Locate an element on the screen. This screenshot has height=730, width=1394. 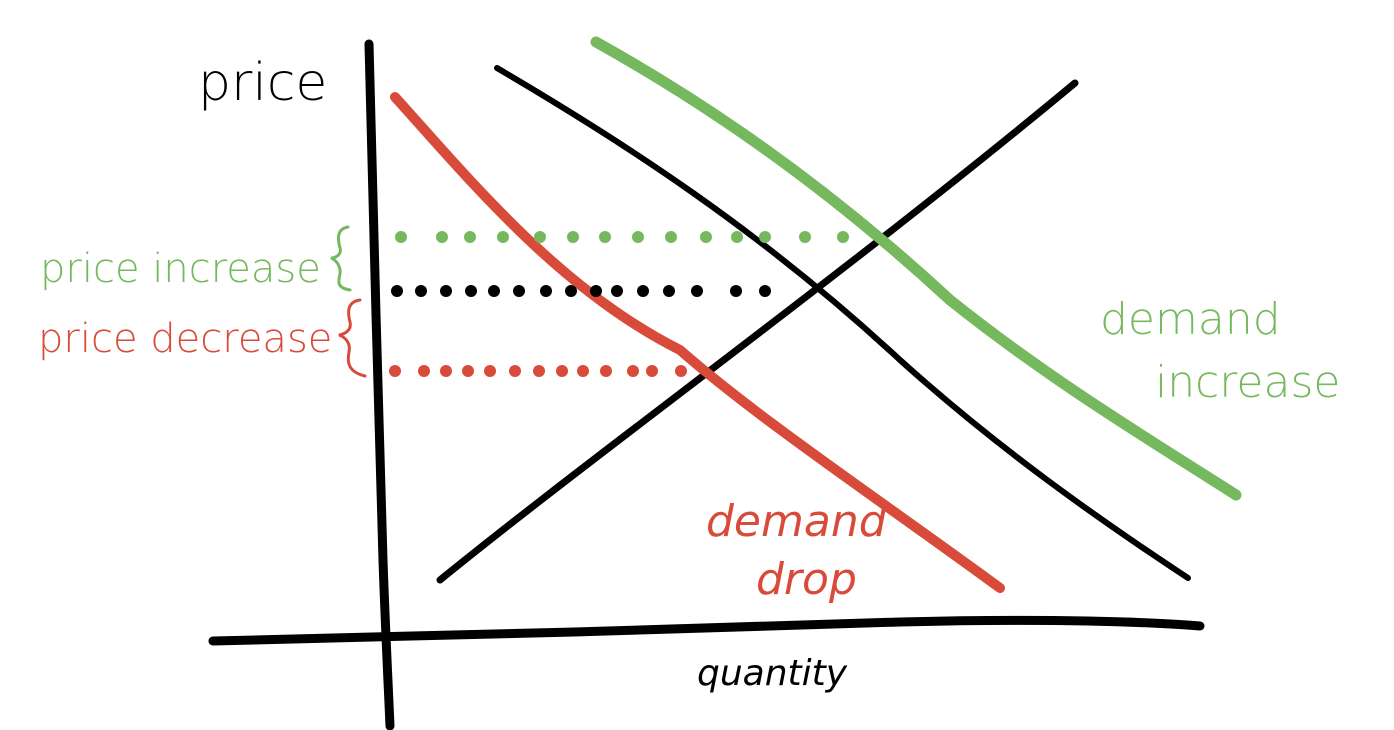
quantity-axis-line is located at coordinates (706, 630).